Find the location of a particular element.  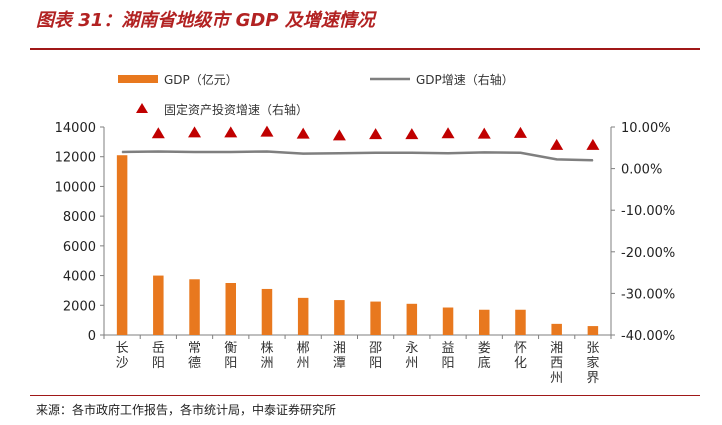

title-rule is located at coordinates (365, 49).